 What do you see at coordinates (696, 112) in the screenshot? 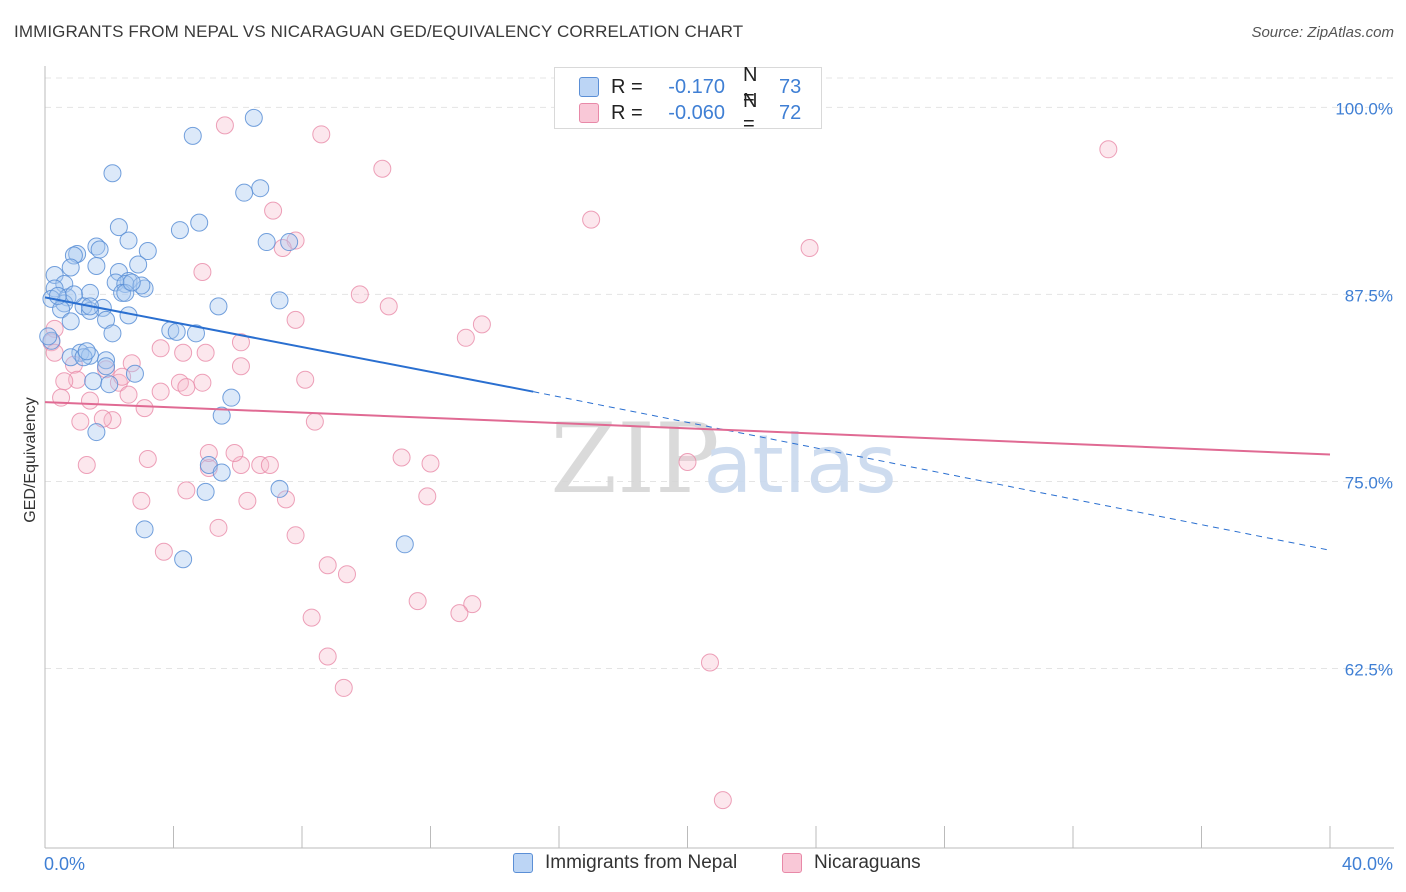
I see `r-value: -0.060` at bounding box center [696, 112].